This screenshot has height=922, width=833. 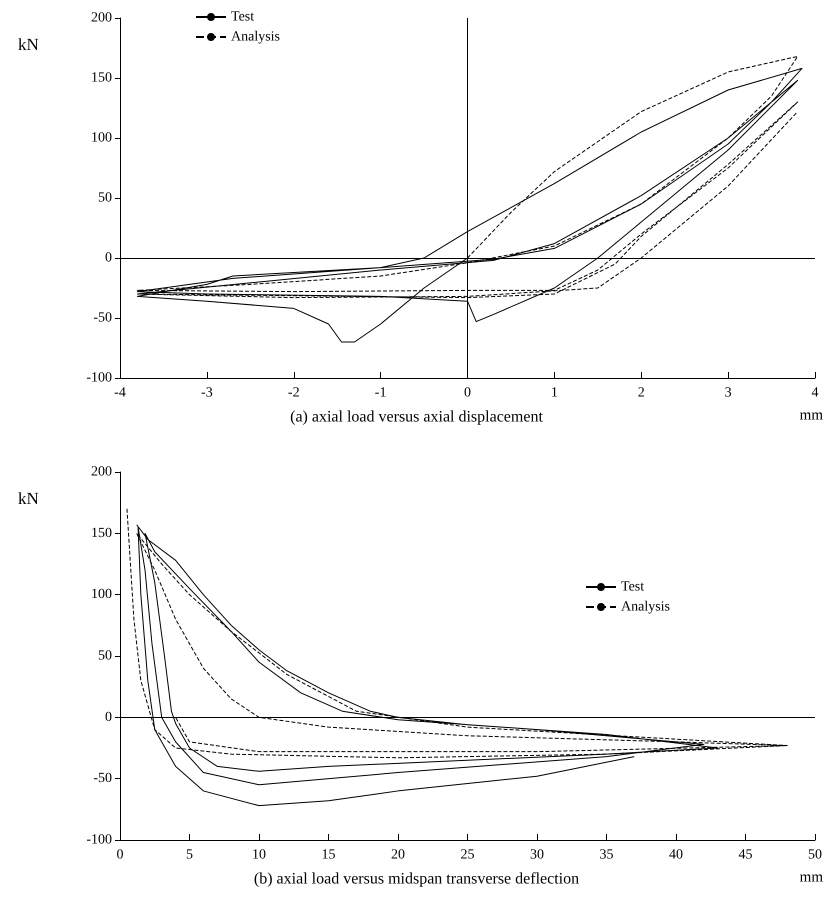 What do you see at coordinates (641, 393) in the screenshot?
I see `x-tick-label: 2` at bounding box center [641, 393].